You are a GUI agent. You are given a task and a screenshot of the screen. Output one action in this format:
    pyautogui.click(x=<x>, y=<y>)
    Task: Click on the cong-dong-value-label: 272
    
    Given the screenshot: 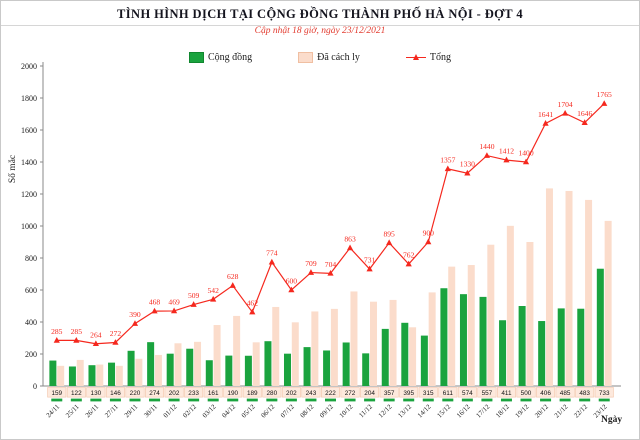 What is the action you would take?
    pyautogui.click(x=350, y=393)
    